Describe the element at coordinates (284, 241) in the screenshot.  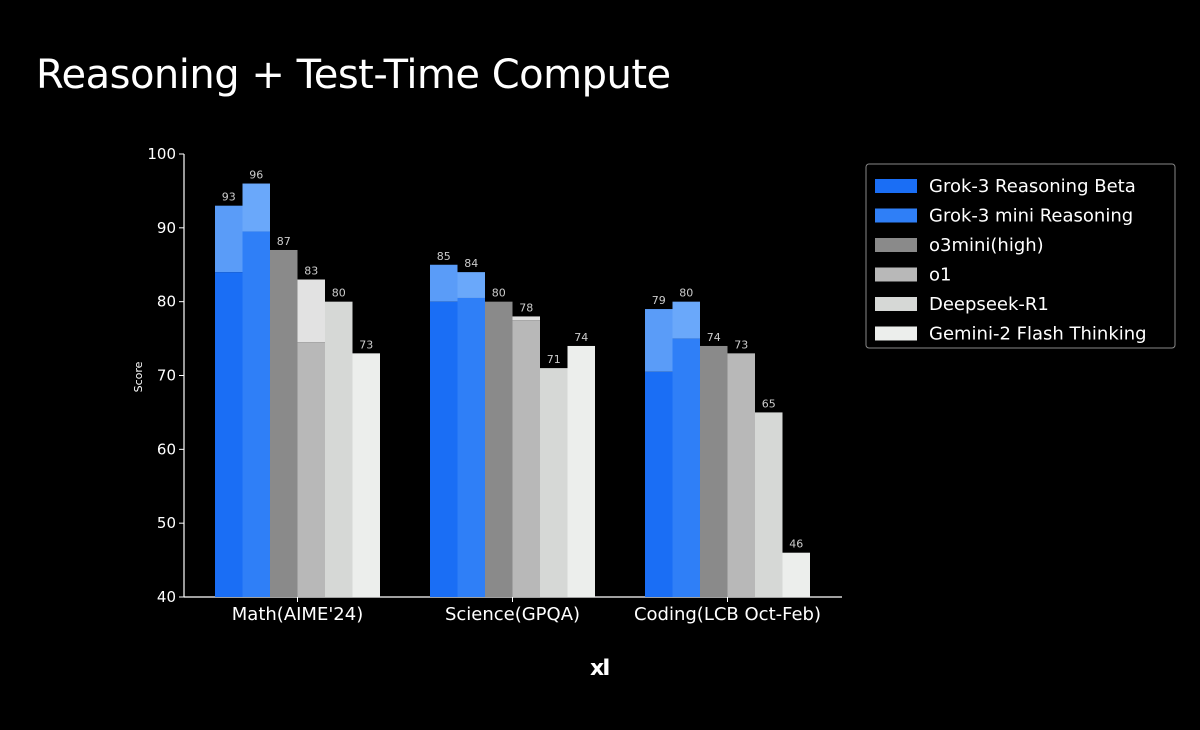
I see `data-label: 87` at that location.